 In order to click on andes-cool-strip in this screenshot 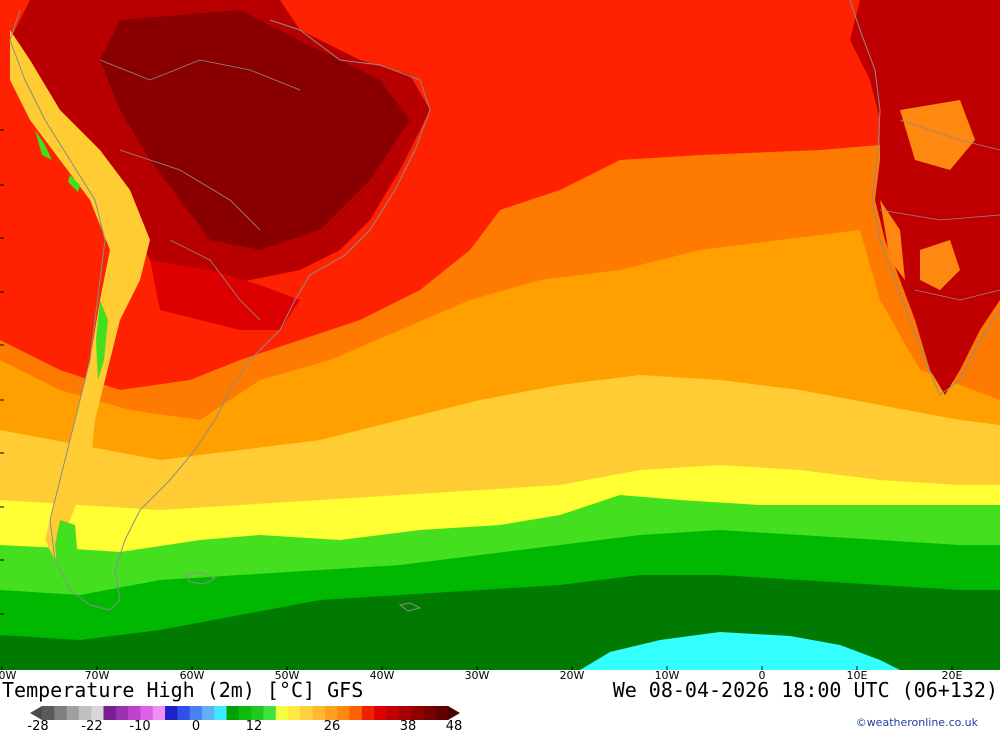, I will do `click(80, 295)`.